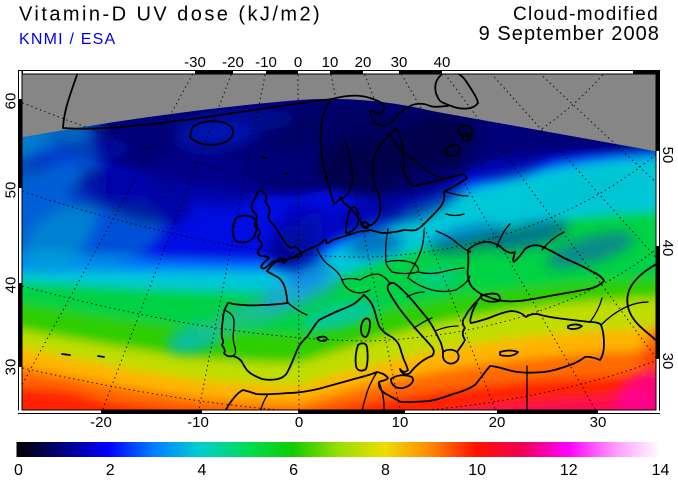  What do you see at coordinates (385, 470) in the screenshot?
I see `svg-text: 8` at bounding box center [385, 470].